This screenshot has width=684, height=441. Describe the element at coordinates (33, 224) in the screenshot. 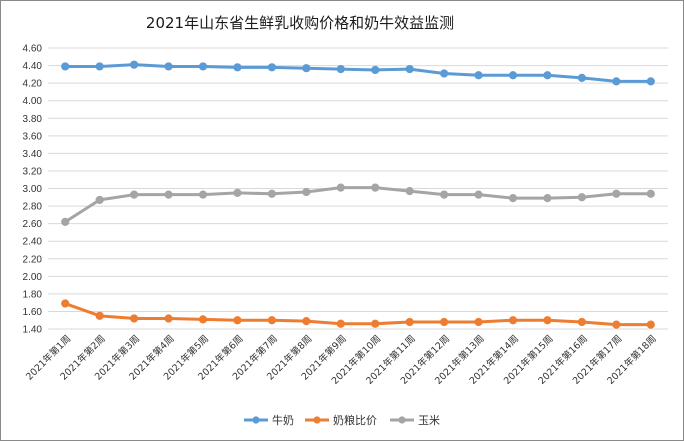

I see `y-tick-label: 2.60` at that location.